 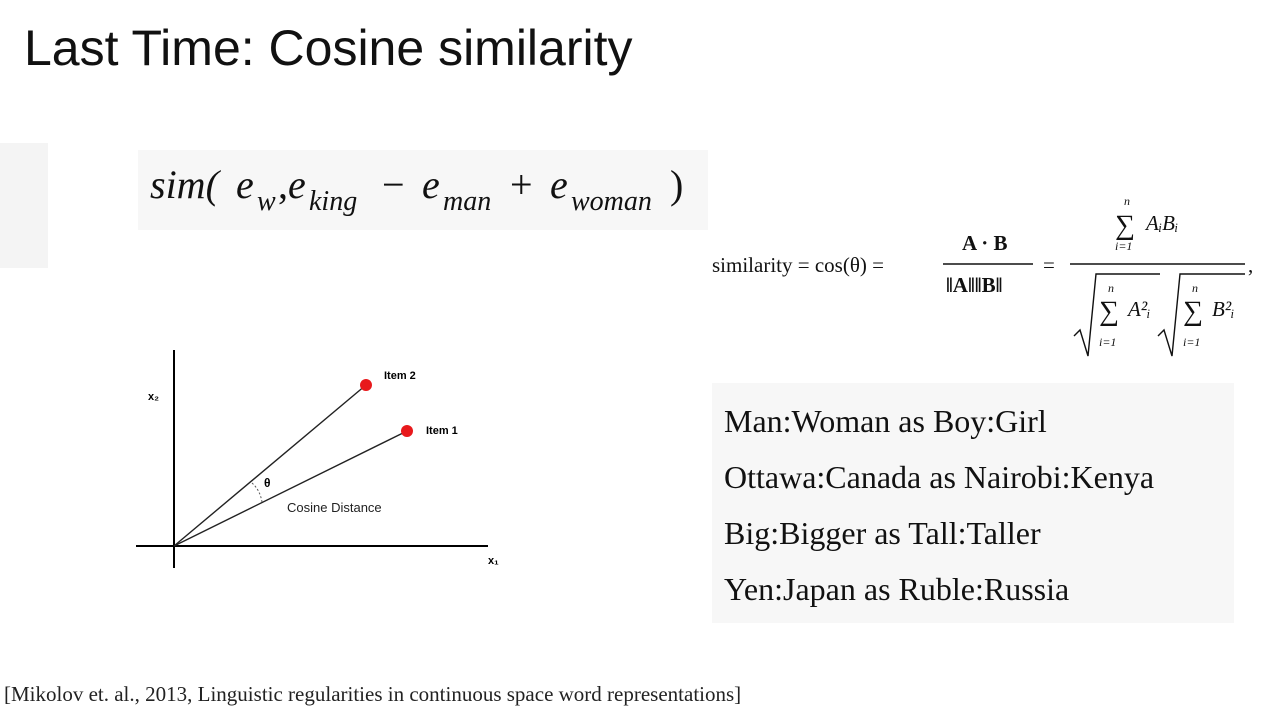 I want to click on formula-lhs: similarity = cos(θ) =, so click(x=798, y=265).